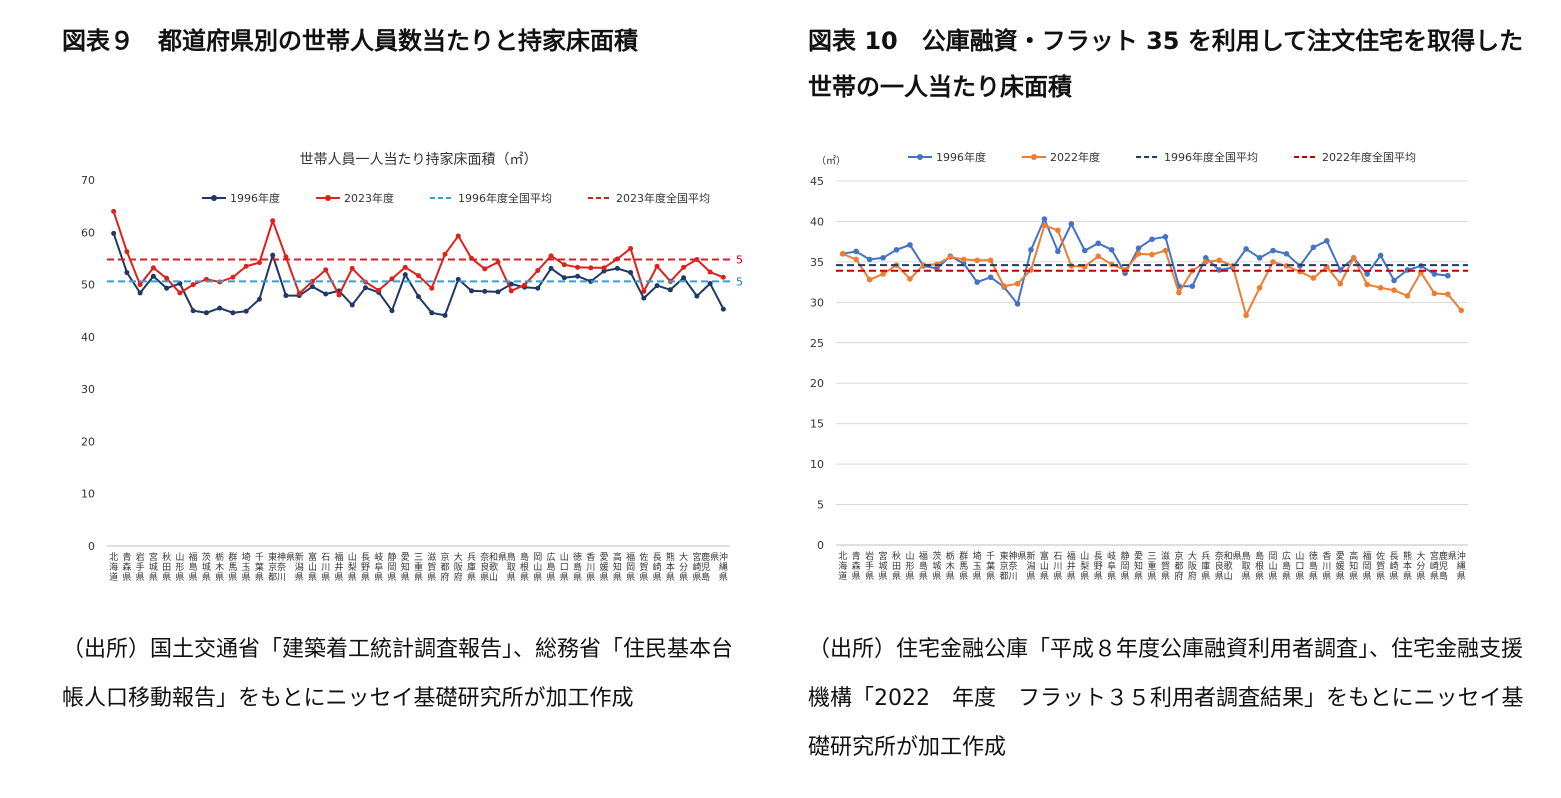 This screenshot has width=1561, height=798. What do you see at coordinates (604, 567) in the screenshot?
I see `x-tick-label: 愛媛県` at bounding box center [604, 567].